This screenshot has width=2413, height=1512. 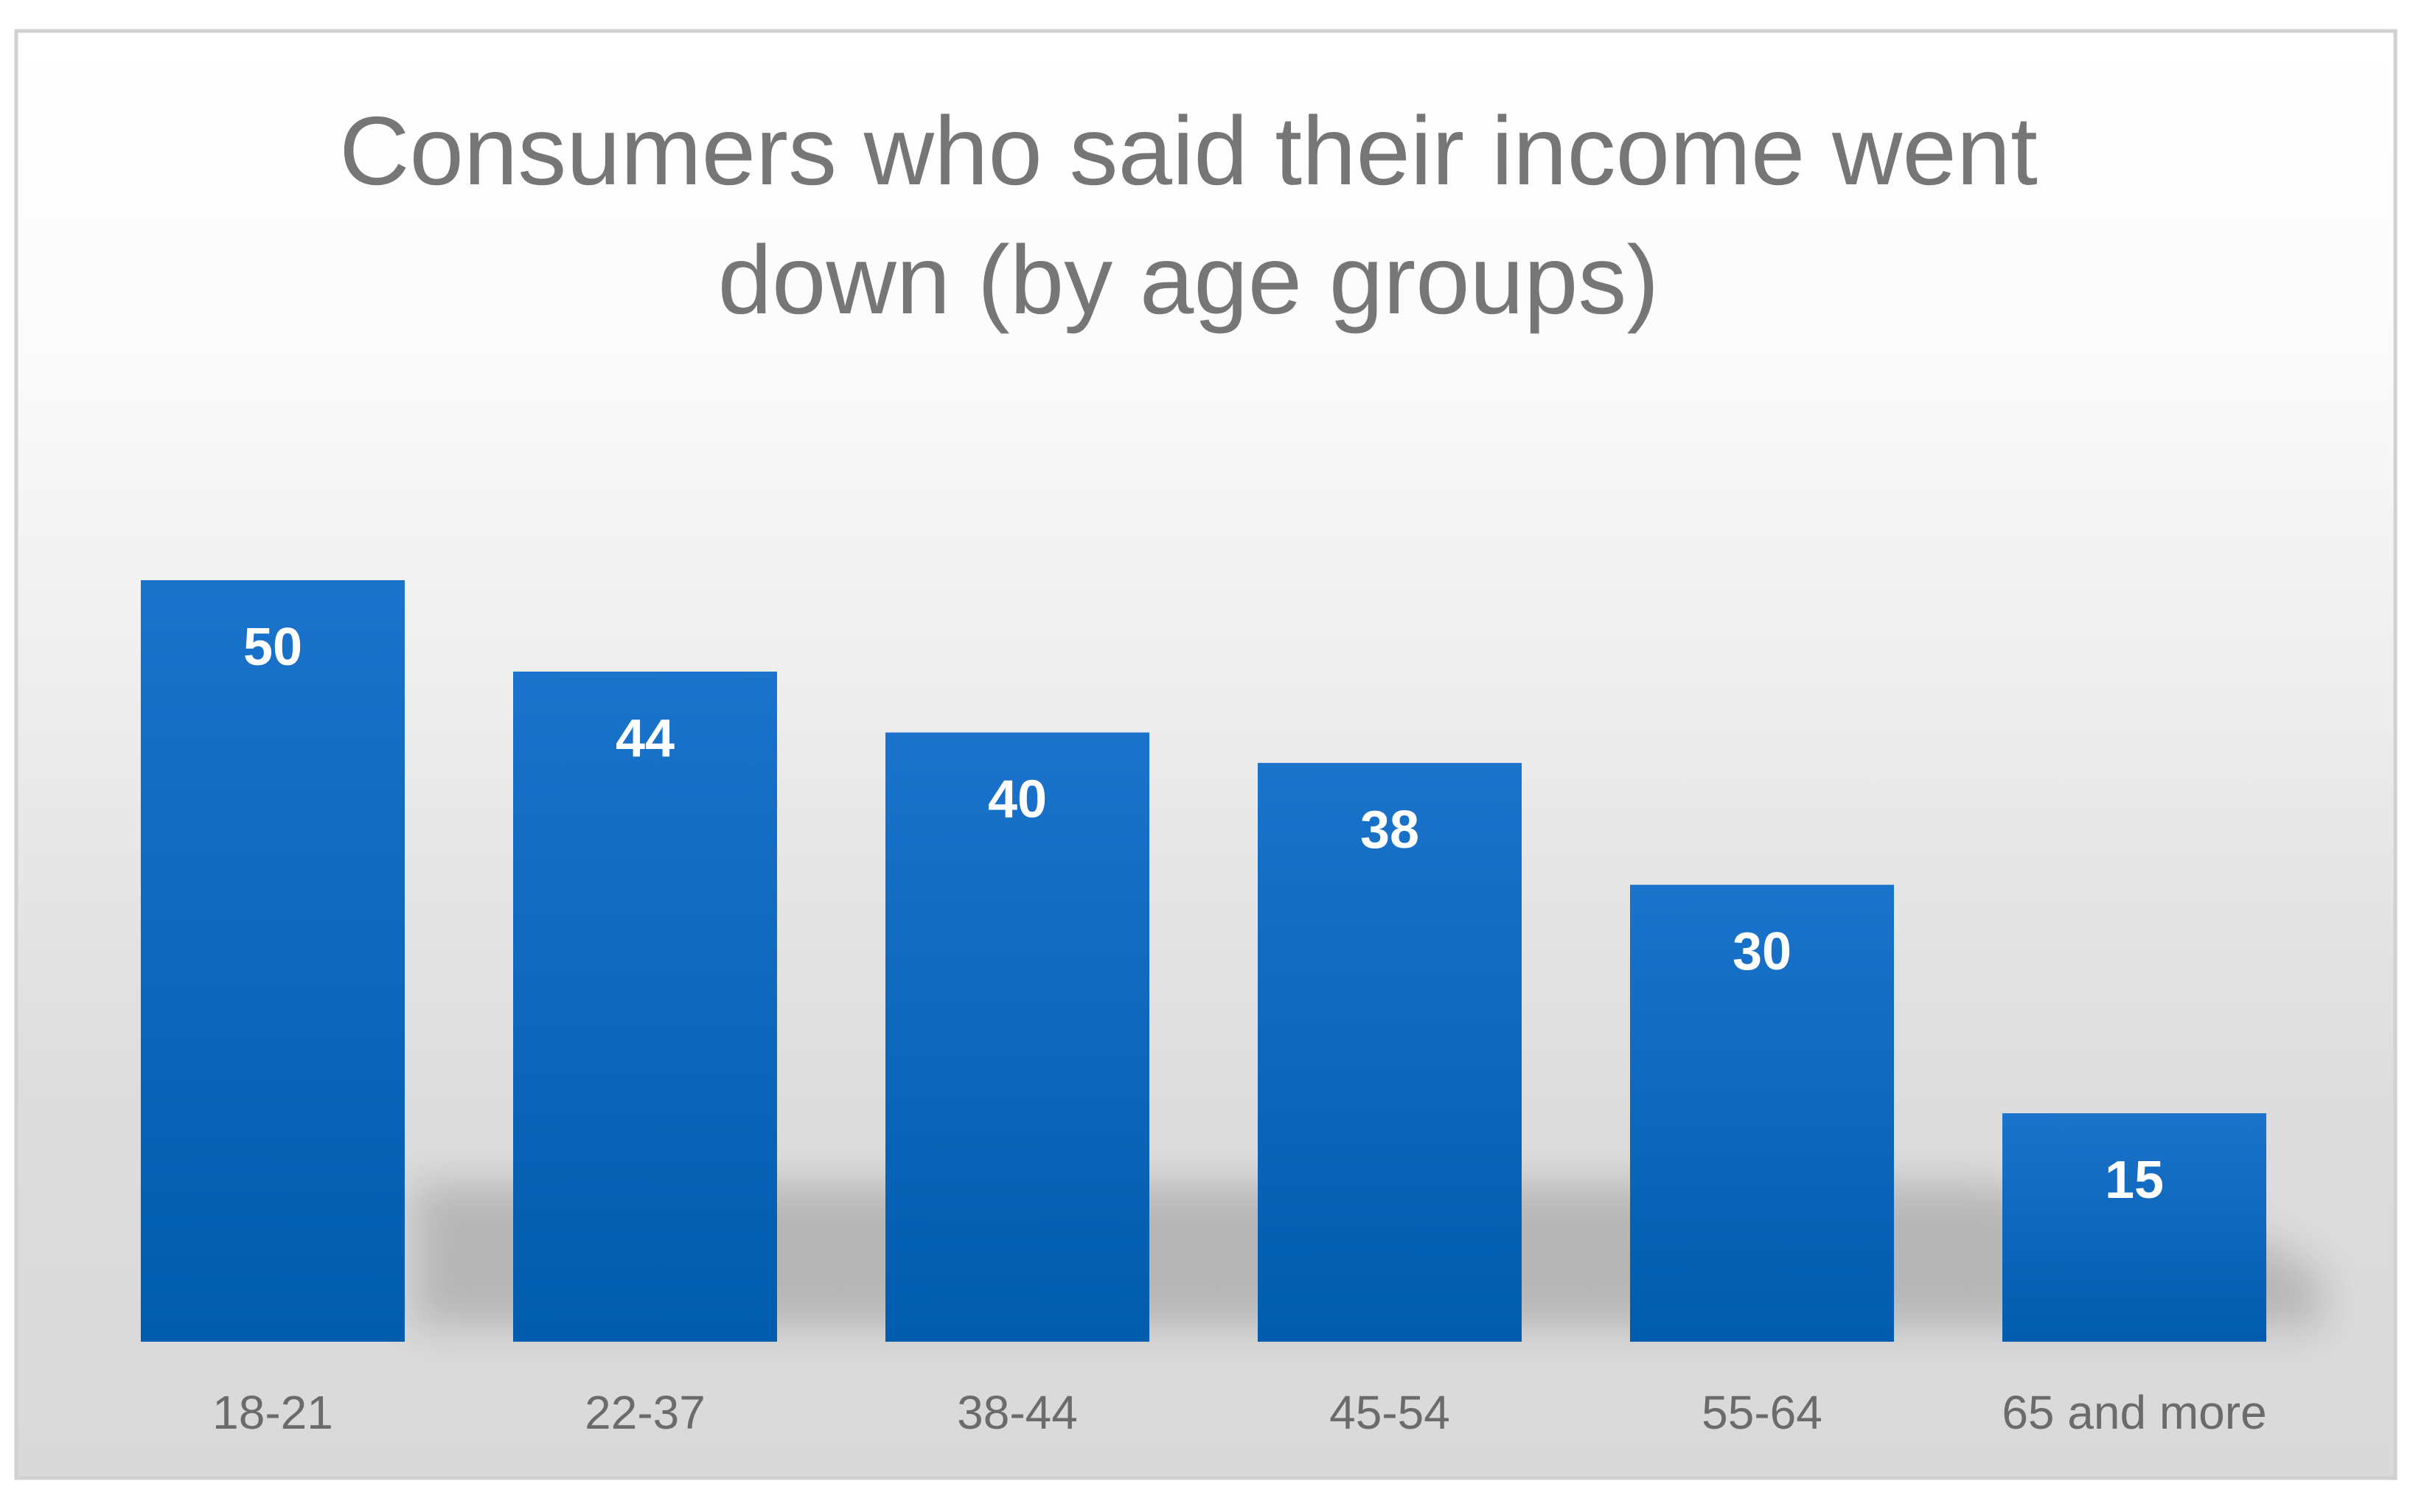 I want to click on x-tick-label: 45-54, so click(x=1389, y=1412).